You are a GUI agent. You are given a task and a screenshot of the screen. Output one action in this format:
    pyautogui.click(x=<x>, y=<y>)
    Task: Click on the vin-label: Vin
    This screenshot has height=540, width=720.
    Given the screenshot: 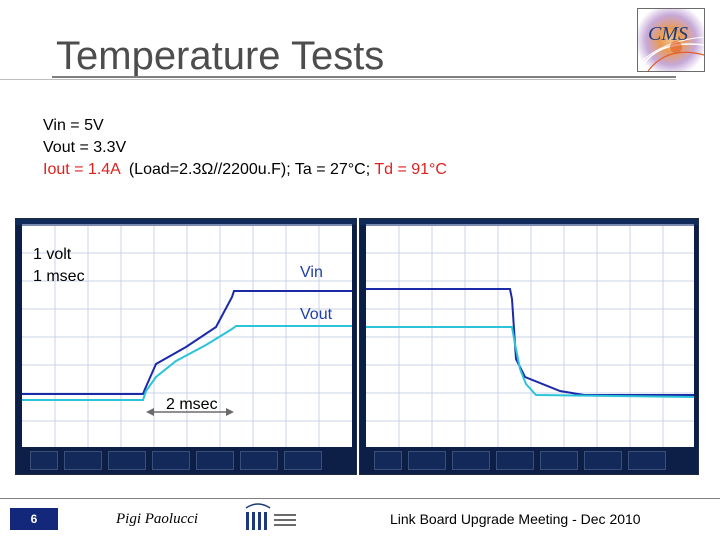 What is the action you would take?
    pyautogui.click(x=311, y=272)
    